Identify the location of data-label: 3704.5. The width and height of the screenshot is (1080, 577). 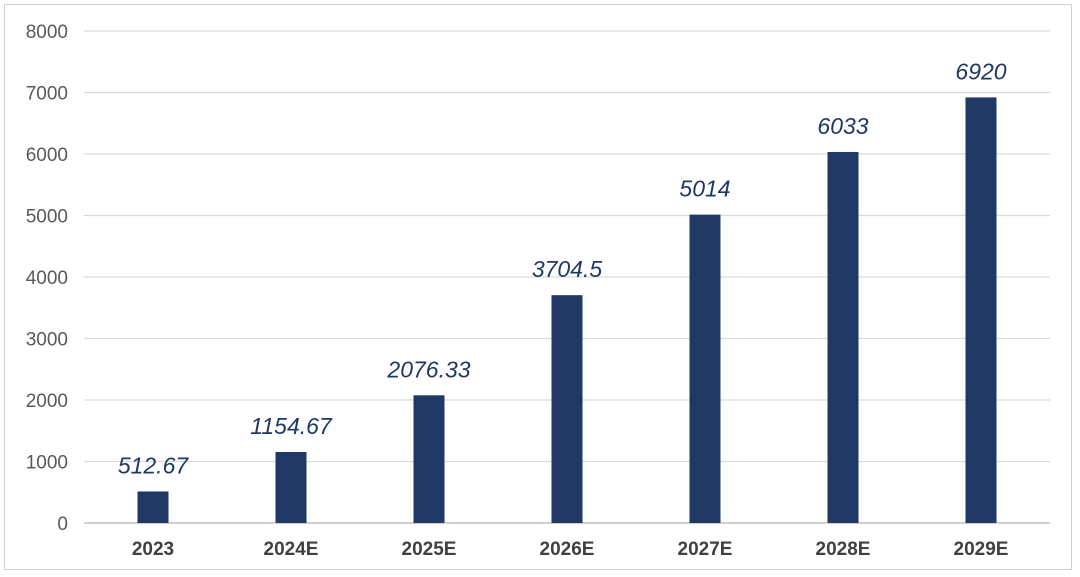
(567, 269).